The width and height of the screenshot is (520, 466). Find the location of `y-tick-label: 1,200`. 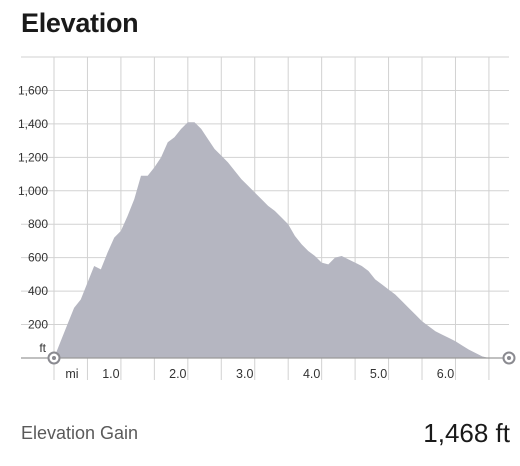

y-tick-label: 1,200 is located at coordinates (33, 157).